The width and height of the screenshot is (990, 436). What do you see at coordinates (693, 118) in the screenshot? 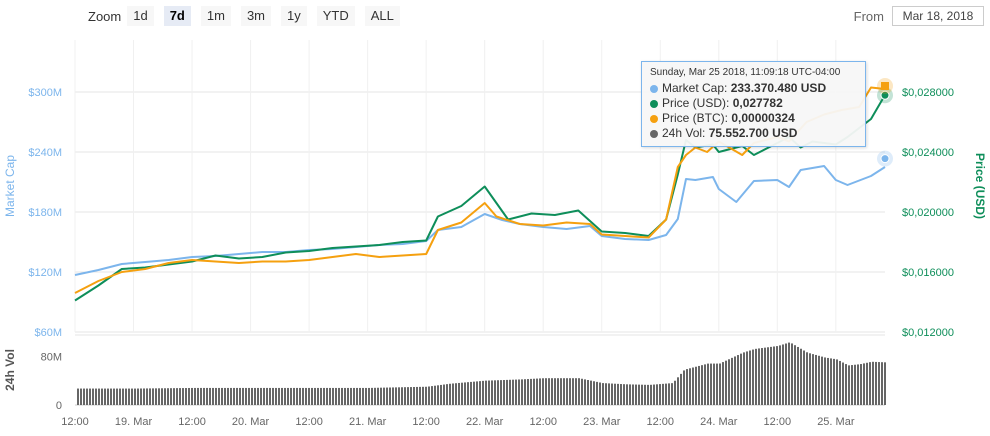
I see `tooltip-label: Price (BTC)` at bounding box center [693, 118].